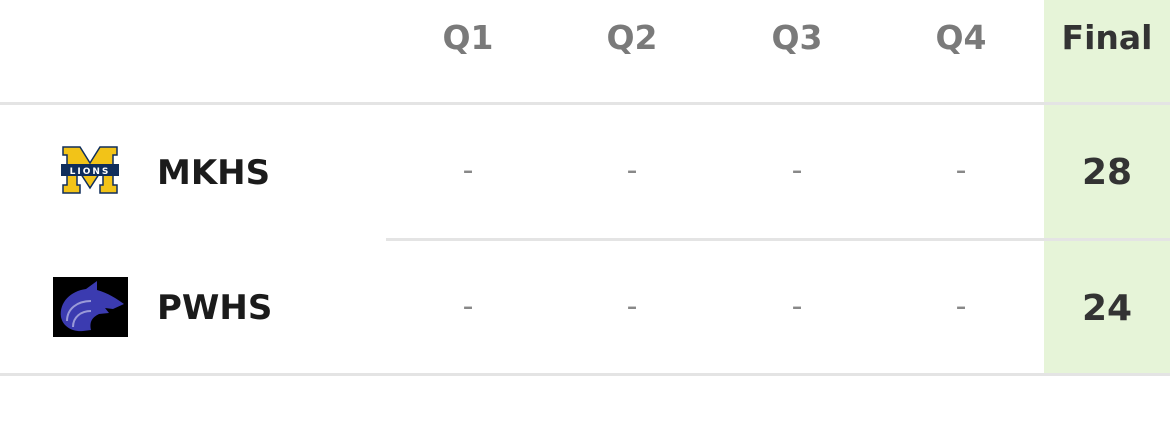 This screenshot has height=429, width=1170. I want to click on team-name: MKHS, so click(214, 173).